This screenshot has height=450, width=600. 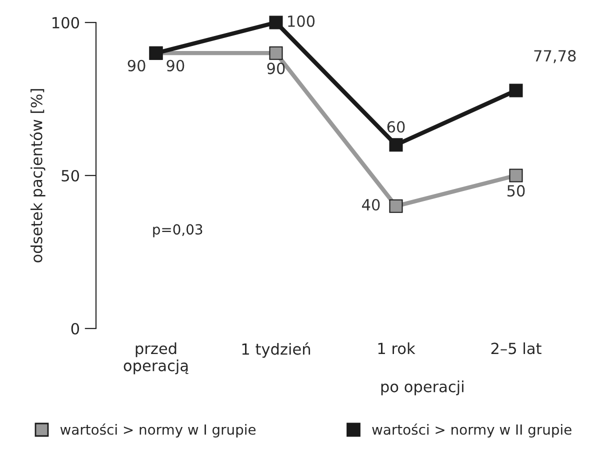 What do you see at coordinates (301, 21) in the screenshot?
I see `data-label: 100` at bounding box center [301, 21].